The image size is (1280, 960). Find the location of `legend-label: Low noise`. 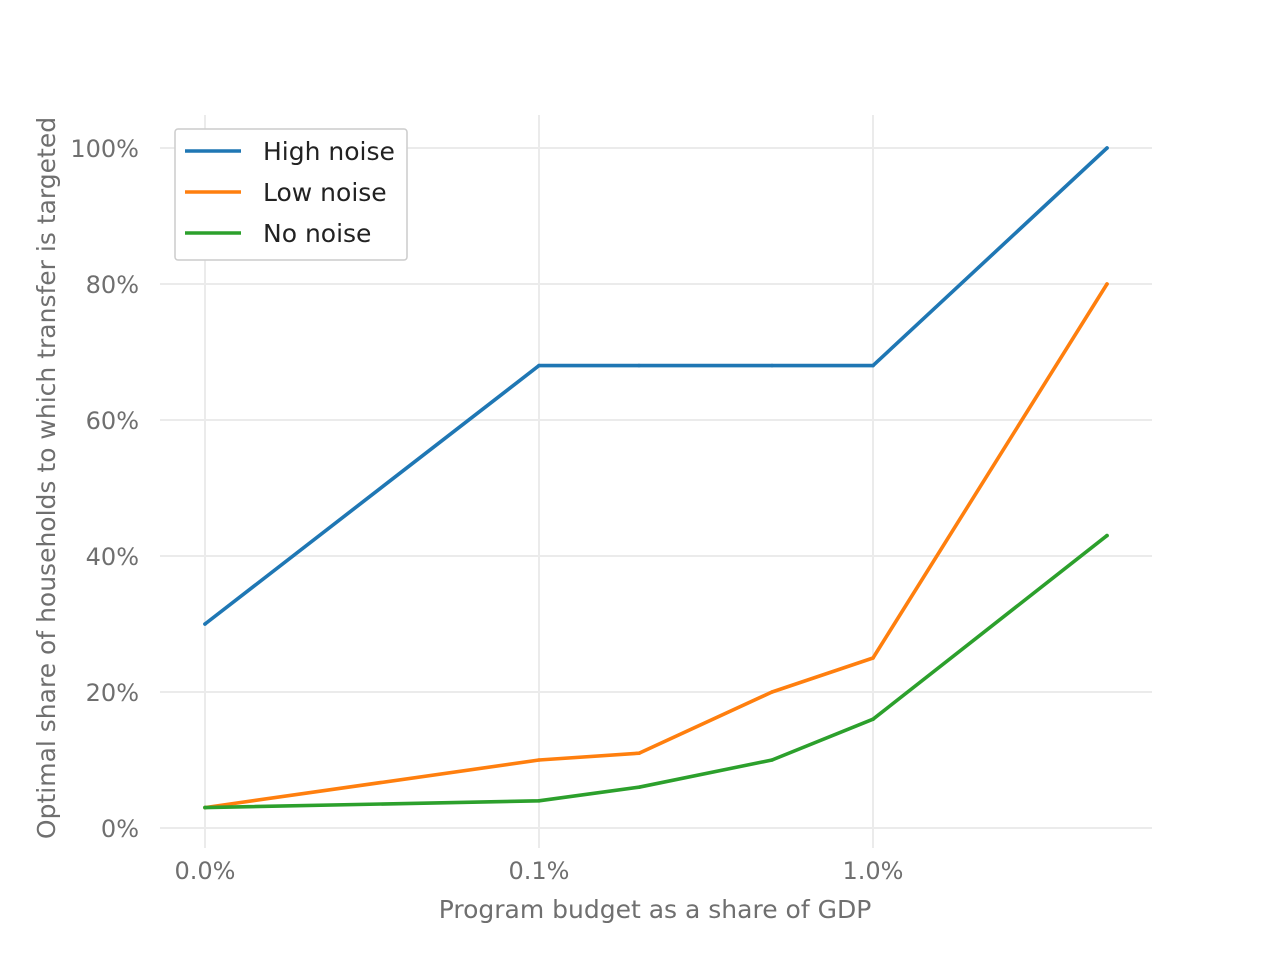

legend-label: Low noise is located at coordinates (325, 192).